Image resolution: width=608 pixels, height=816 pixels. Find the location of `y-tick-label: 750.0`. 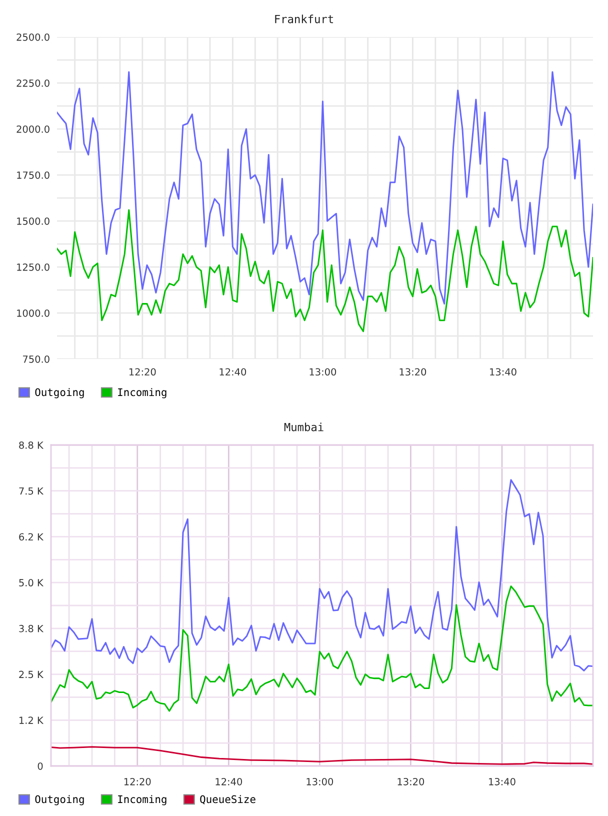

y-tick-label: 750.0 is located at coordinates (36, 359).